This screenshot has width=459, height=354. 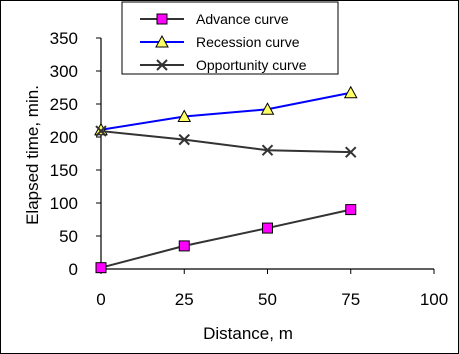 I want to click on legend-label: Opportunity curve, so click(x=251, y=65).